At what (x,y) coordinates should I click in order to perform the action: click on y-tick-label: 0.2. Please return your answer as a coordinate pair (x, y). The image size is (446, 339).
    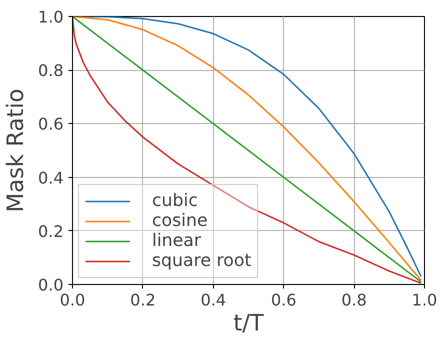
    Looking at the image, I should click on (51, 231).